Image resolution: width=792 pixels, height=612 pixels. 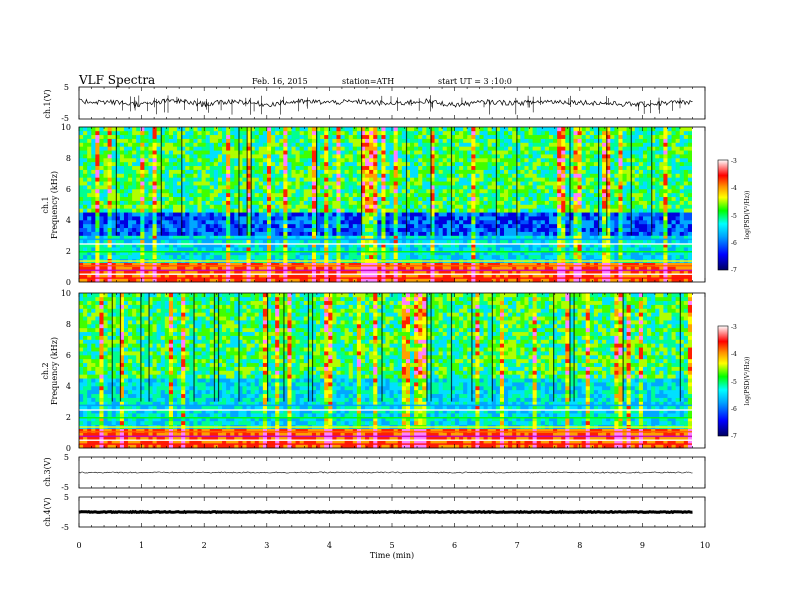 What do you see at coordinates (266, 545) in the screenshot?
I see `xtick-3: 3` at bounding box center [266, 545].